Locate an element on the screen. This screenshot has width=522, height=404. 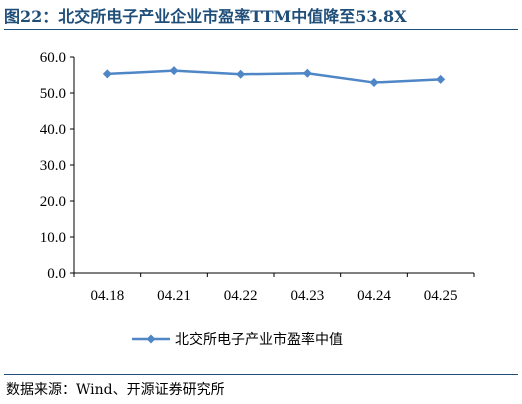
legend-label: 北交所电子产业市盈率中值 is located at coordinates (259, 339).